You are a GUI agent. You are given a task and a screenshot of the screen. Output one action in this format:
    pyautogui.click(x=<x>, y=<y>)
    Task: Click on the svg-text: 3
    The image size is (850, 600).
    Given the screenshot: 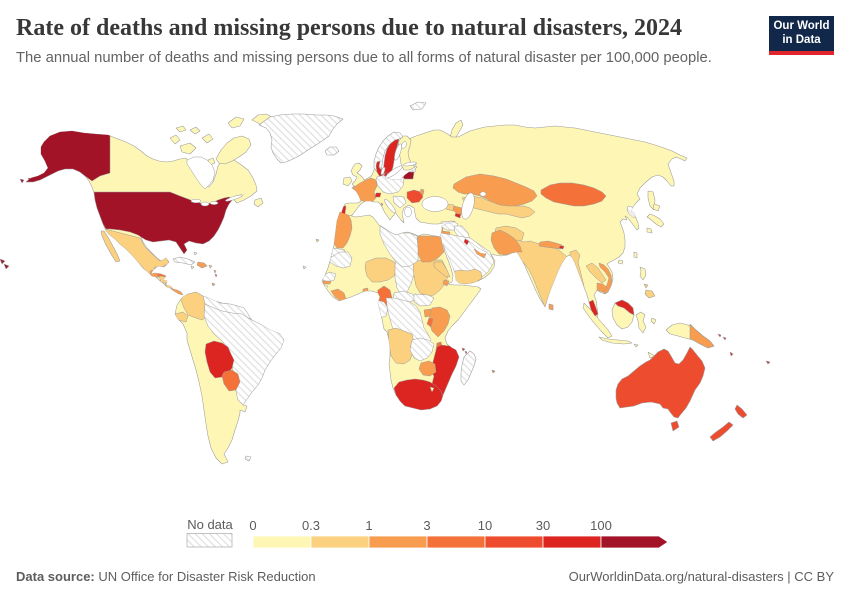 What is the action you would take?
    pyautogui.click(x=426, y=525)
    